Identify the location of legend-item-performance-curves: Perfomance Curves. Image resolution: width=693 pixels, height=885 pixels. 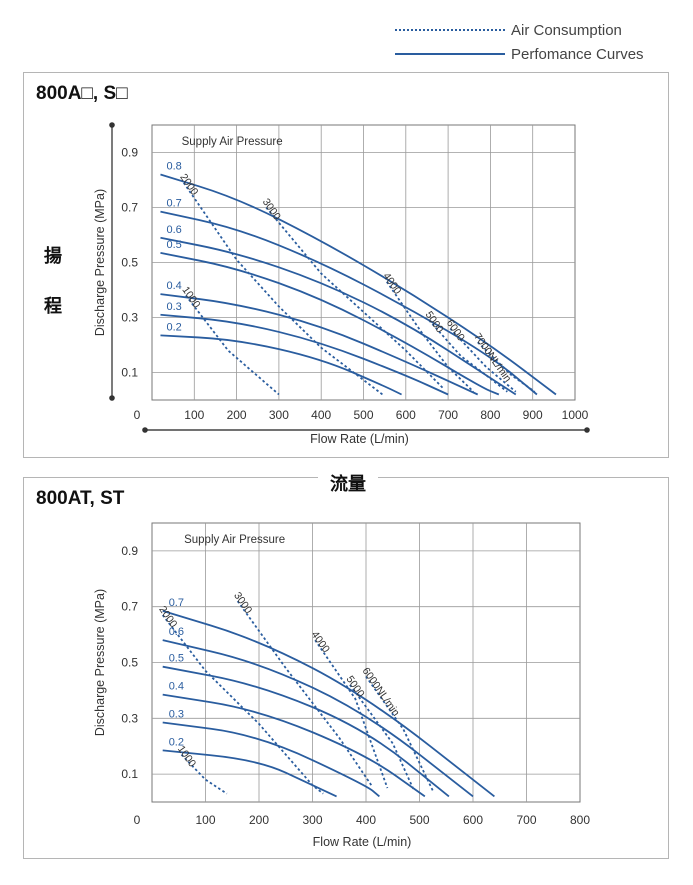
(519, 54).